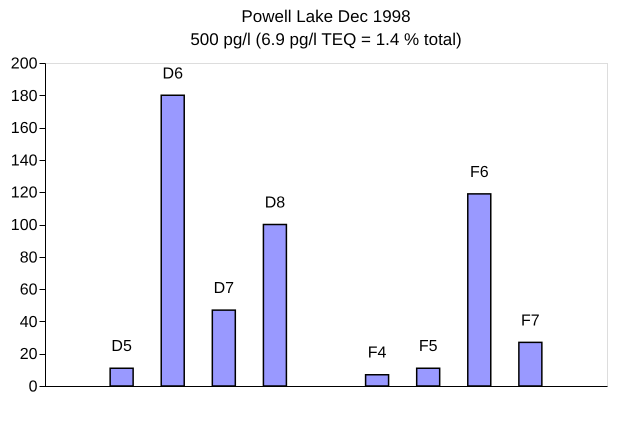  I want to click on x-tick-label: D6, so click(173, 73).